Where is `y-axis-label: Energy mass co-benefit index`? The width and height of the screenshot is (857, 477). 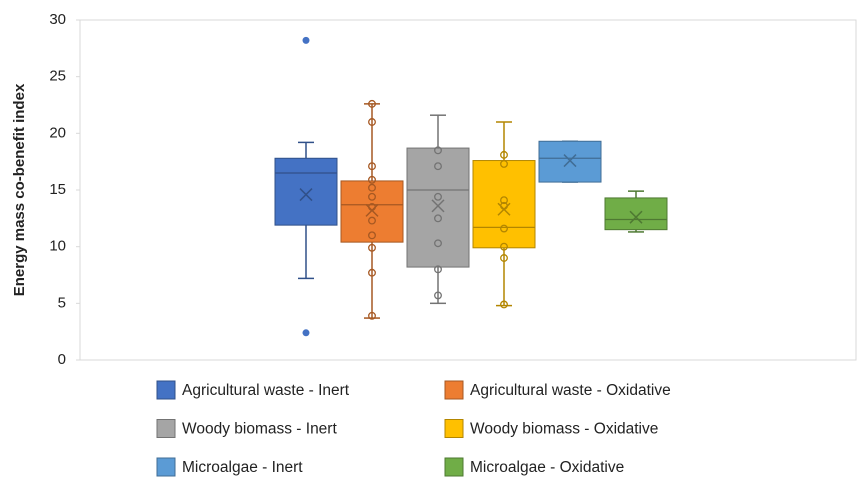 y-axis-label: Energy mass co-benefit index is located at coordinates (19, 189).